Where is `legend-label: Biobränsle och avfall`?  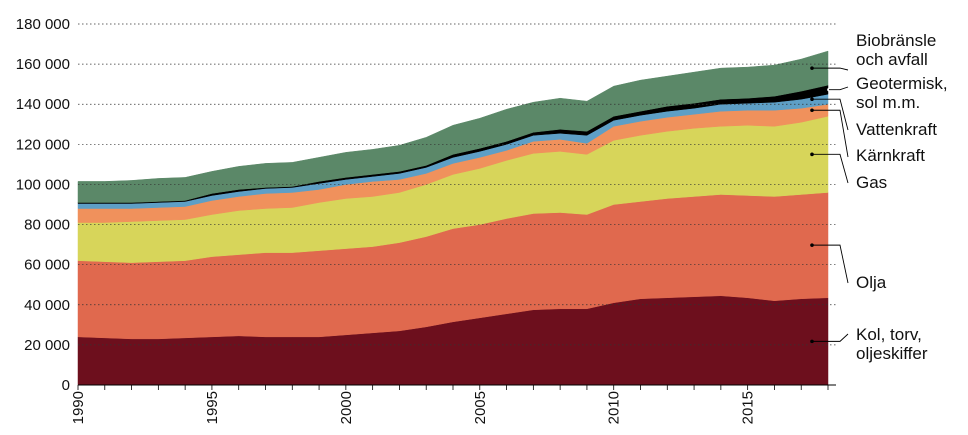 legend-label: Biobränsle och avfall is located at coordinates (896, 50).